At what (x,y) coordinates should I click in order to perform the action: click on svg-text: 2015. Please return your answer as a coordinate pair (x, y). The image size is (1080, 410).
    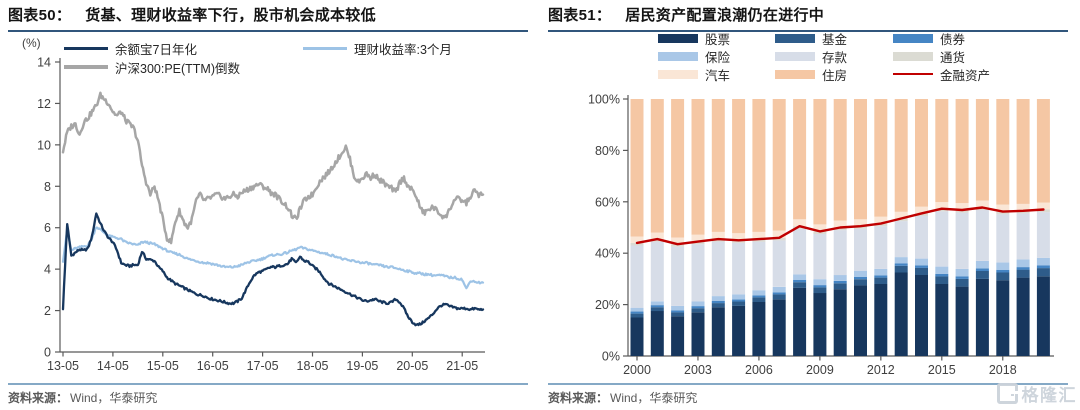
    Looking at the image, I should click on (942, 370).